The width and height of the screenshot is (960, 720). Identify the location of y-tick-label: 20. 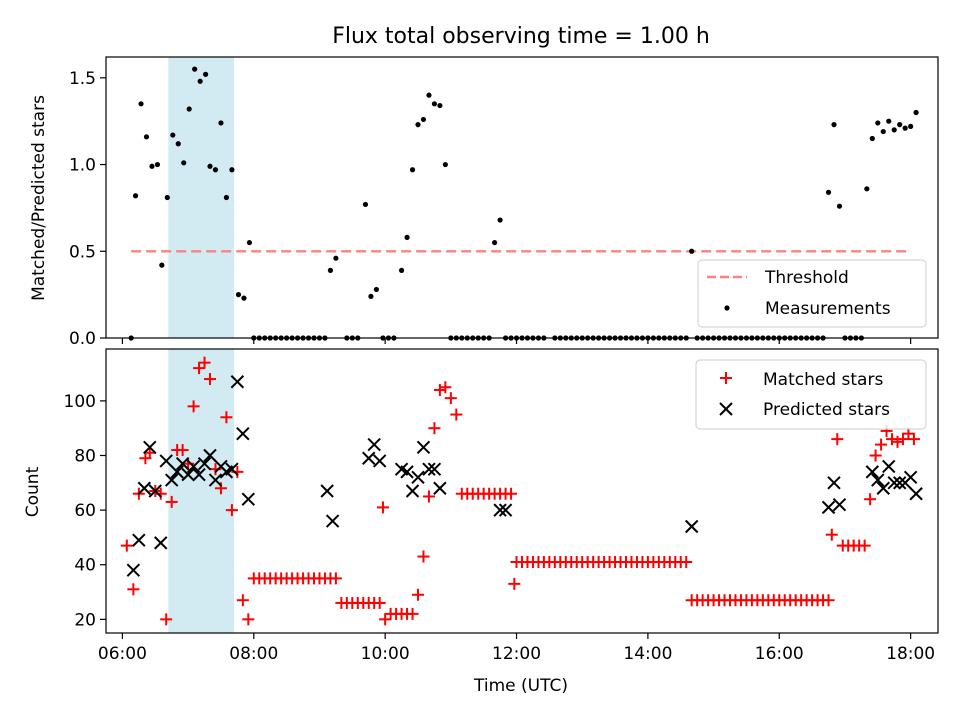
(85, 620).